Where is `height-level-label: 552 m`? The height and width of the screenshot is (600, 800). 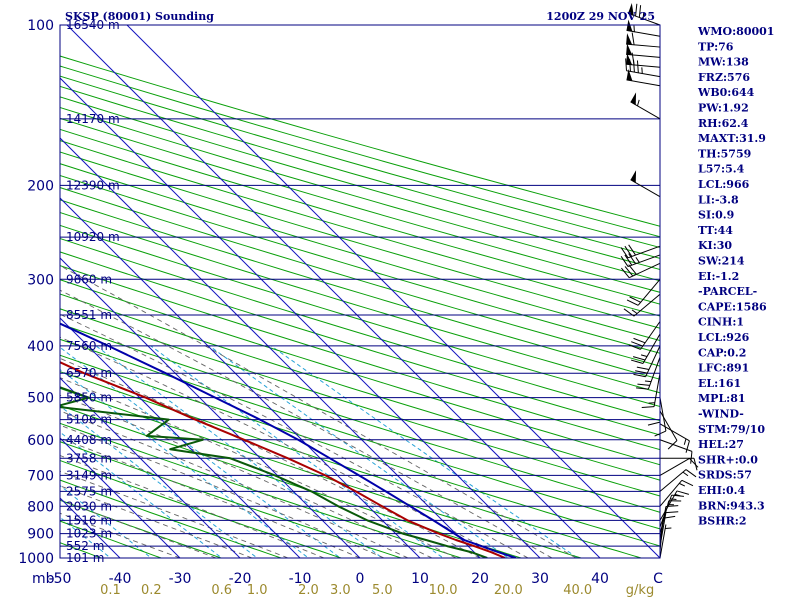
height-level-label: 552 m is located at coordinates (85, 546).